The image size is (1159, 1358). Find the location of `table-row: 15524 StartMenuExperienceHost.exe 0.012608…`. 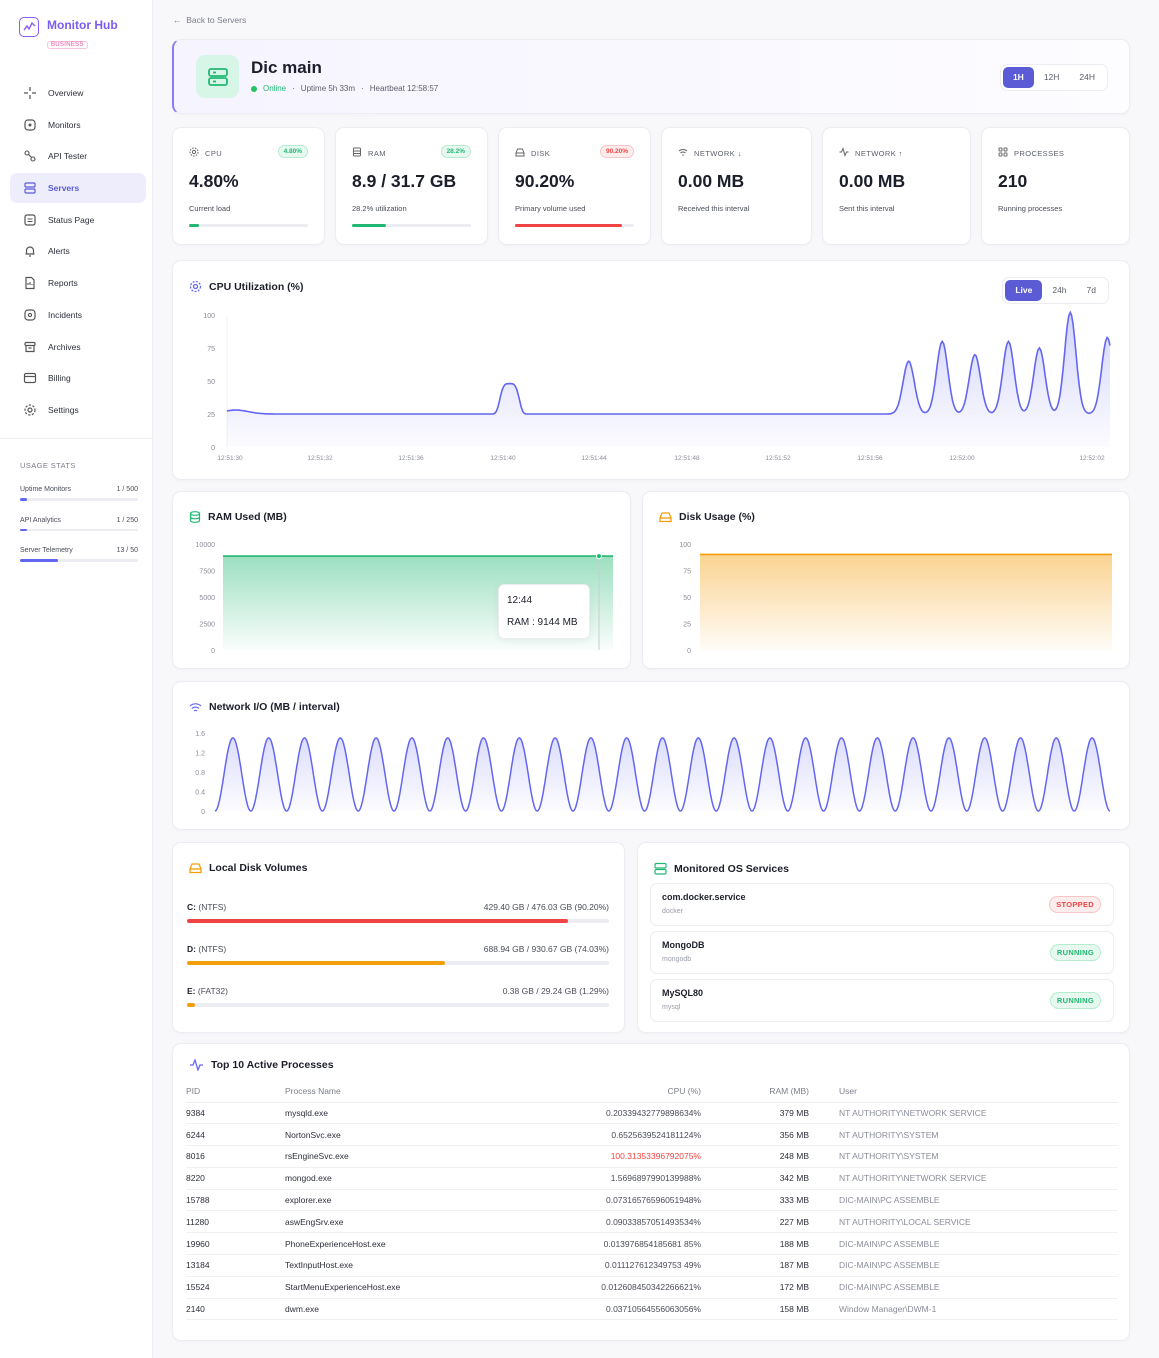

table-row: 15524 StartMenuExperienceHost.exe 0.012608… is located at coordinates (652, 1287).